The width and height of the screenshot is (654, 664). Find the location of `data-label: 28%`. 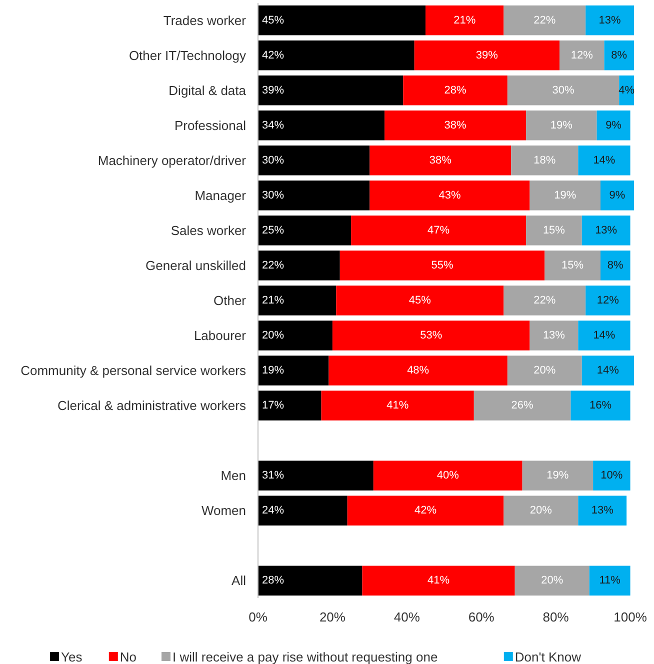

data-label: 28% is located at coordinates (273, 580).